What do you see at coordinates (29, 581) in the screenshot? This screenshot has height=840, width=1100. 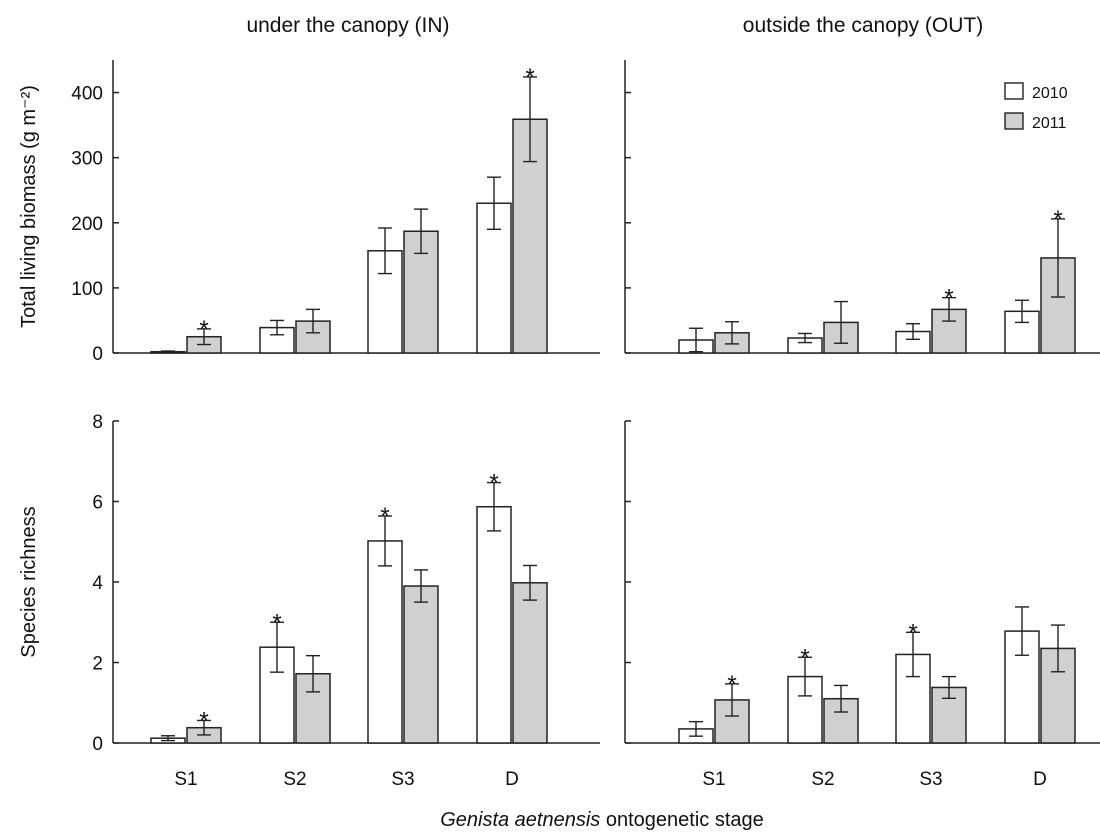 I see `y-axis-label: Species richness` at bounding box center [29, 581].